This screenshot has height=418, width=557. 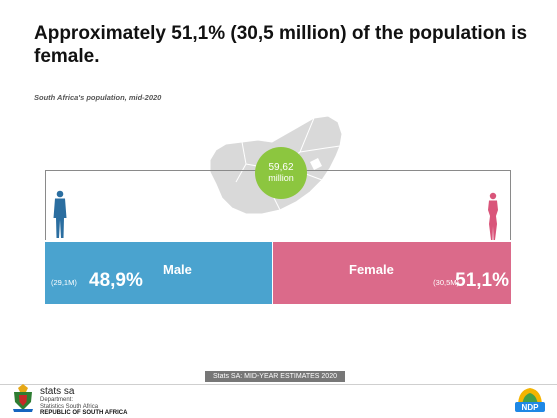 I want to click on bar-count-female: (30,5M), so click(x=446, y=282).